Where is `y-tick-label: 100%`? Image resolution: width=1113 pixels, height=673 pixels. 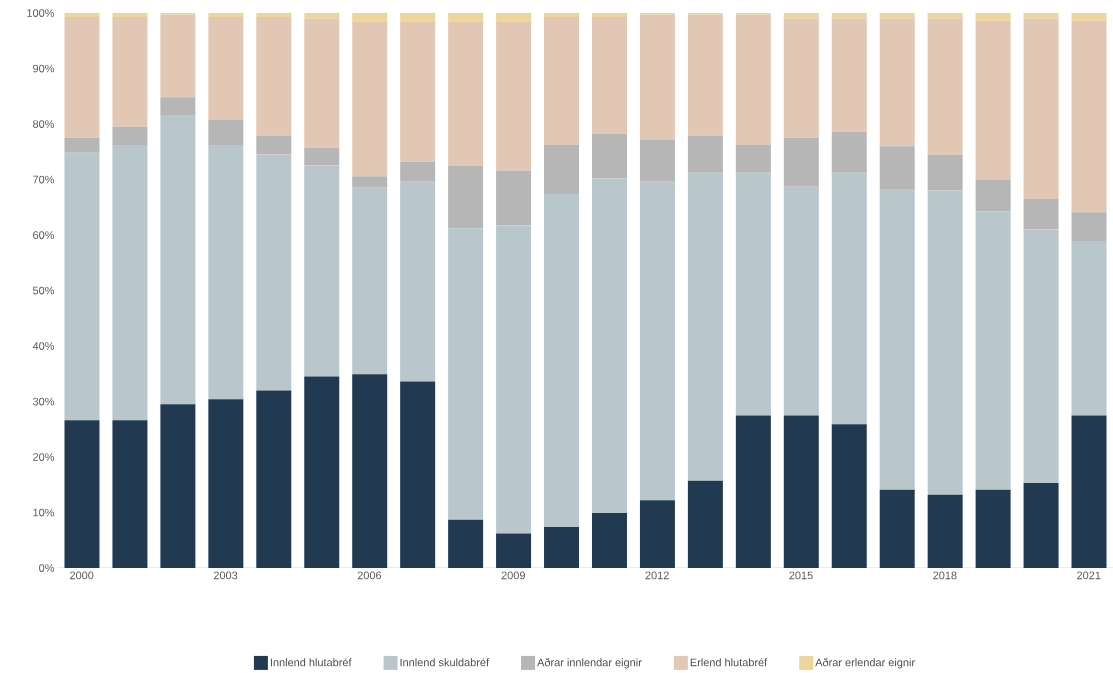 y-tick-label: 100% is located at coordinates (41, 13).